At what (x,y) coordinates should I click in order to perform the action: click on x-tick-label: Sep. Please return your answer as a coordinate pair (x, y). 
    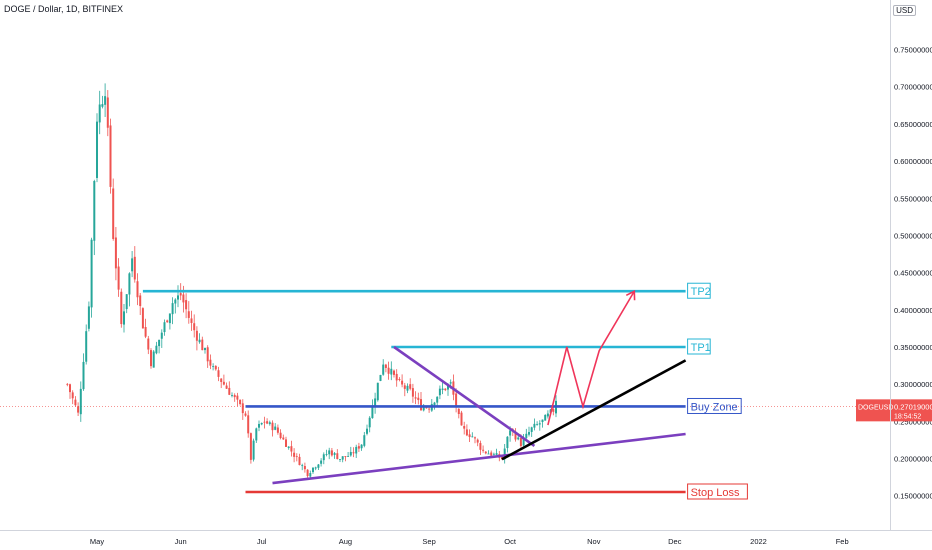
    Looking at the image, I should click on (428, 541).